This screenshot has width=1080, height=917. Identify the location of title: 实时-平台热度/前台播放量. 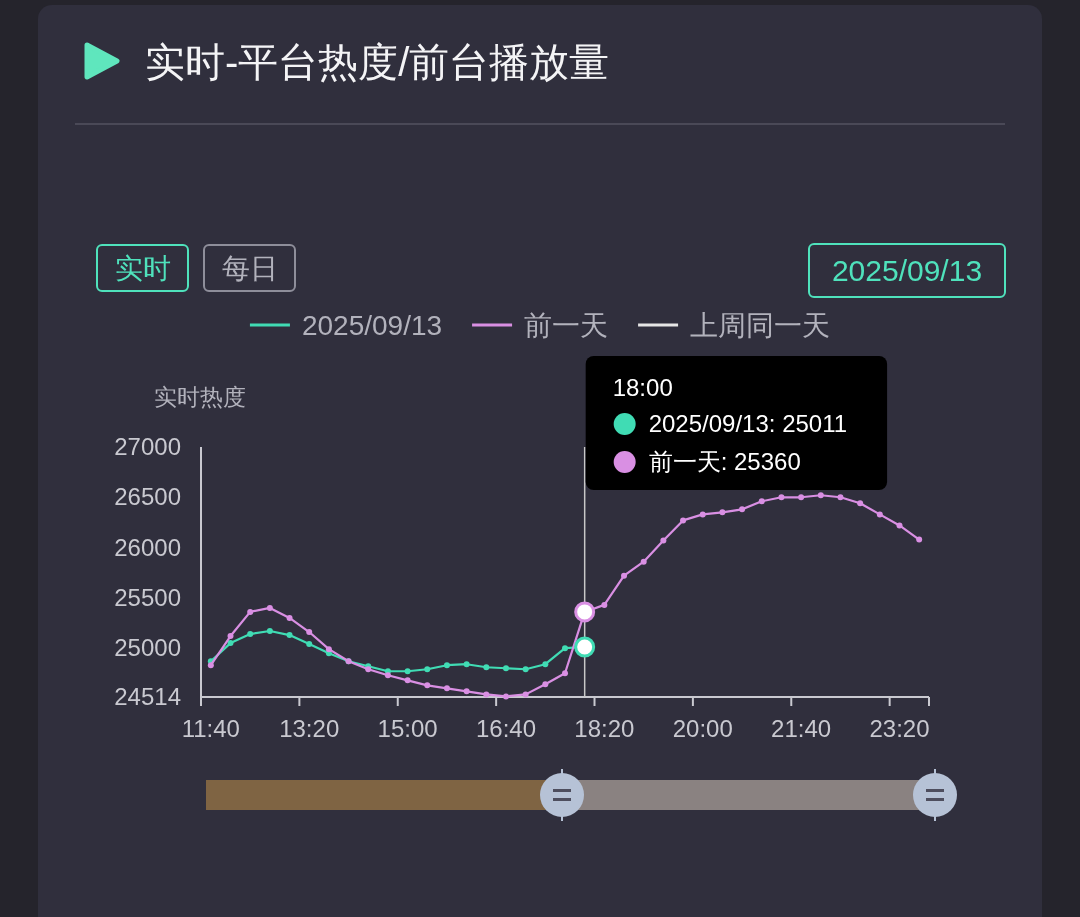
(377, 62).